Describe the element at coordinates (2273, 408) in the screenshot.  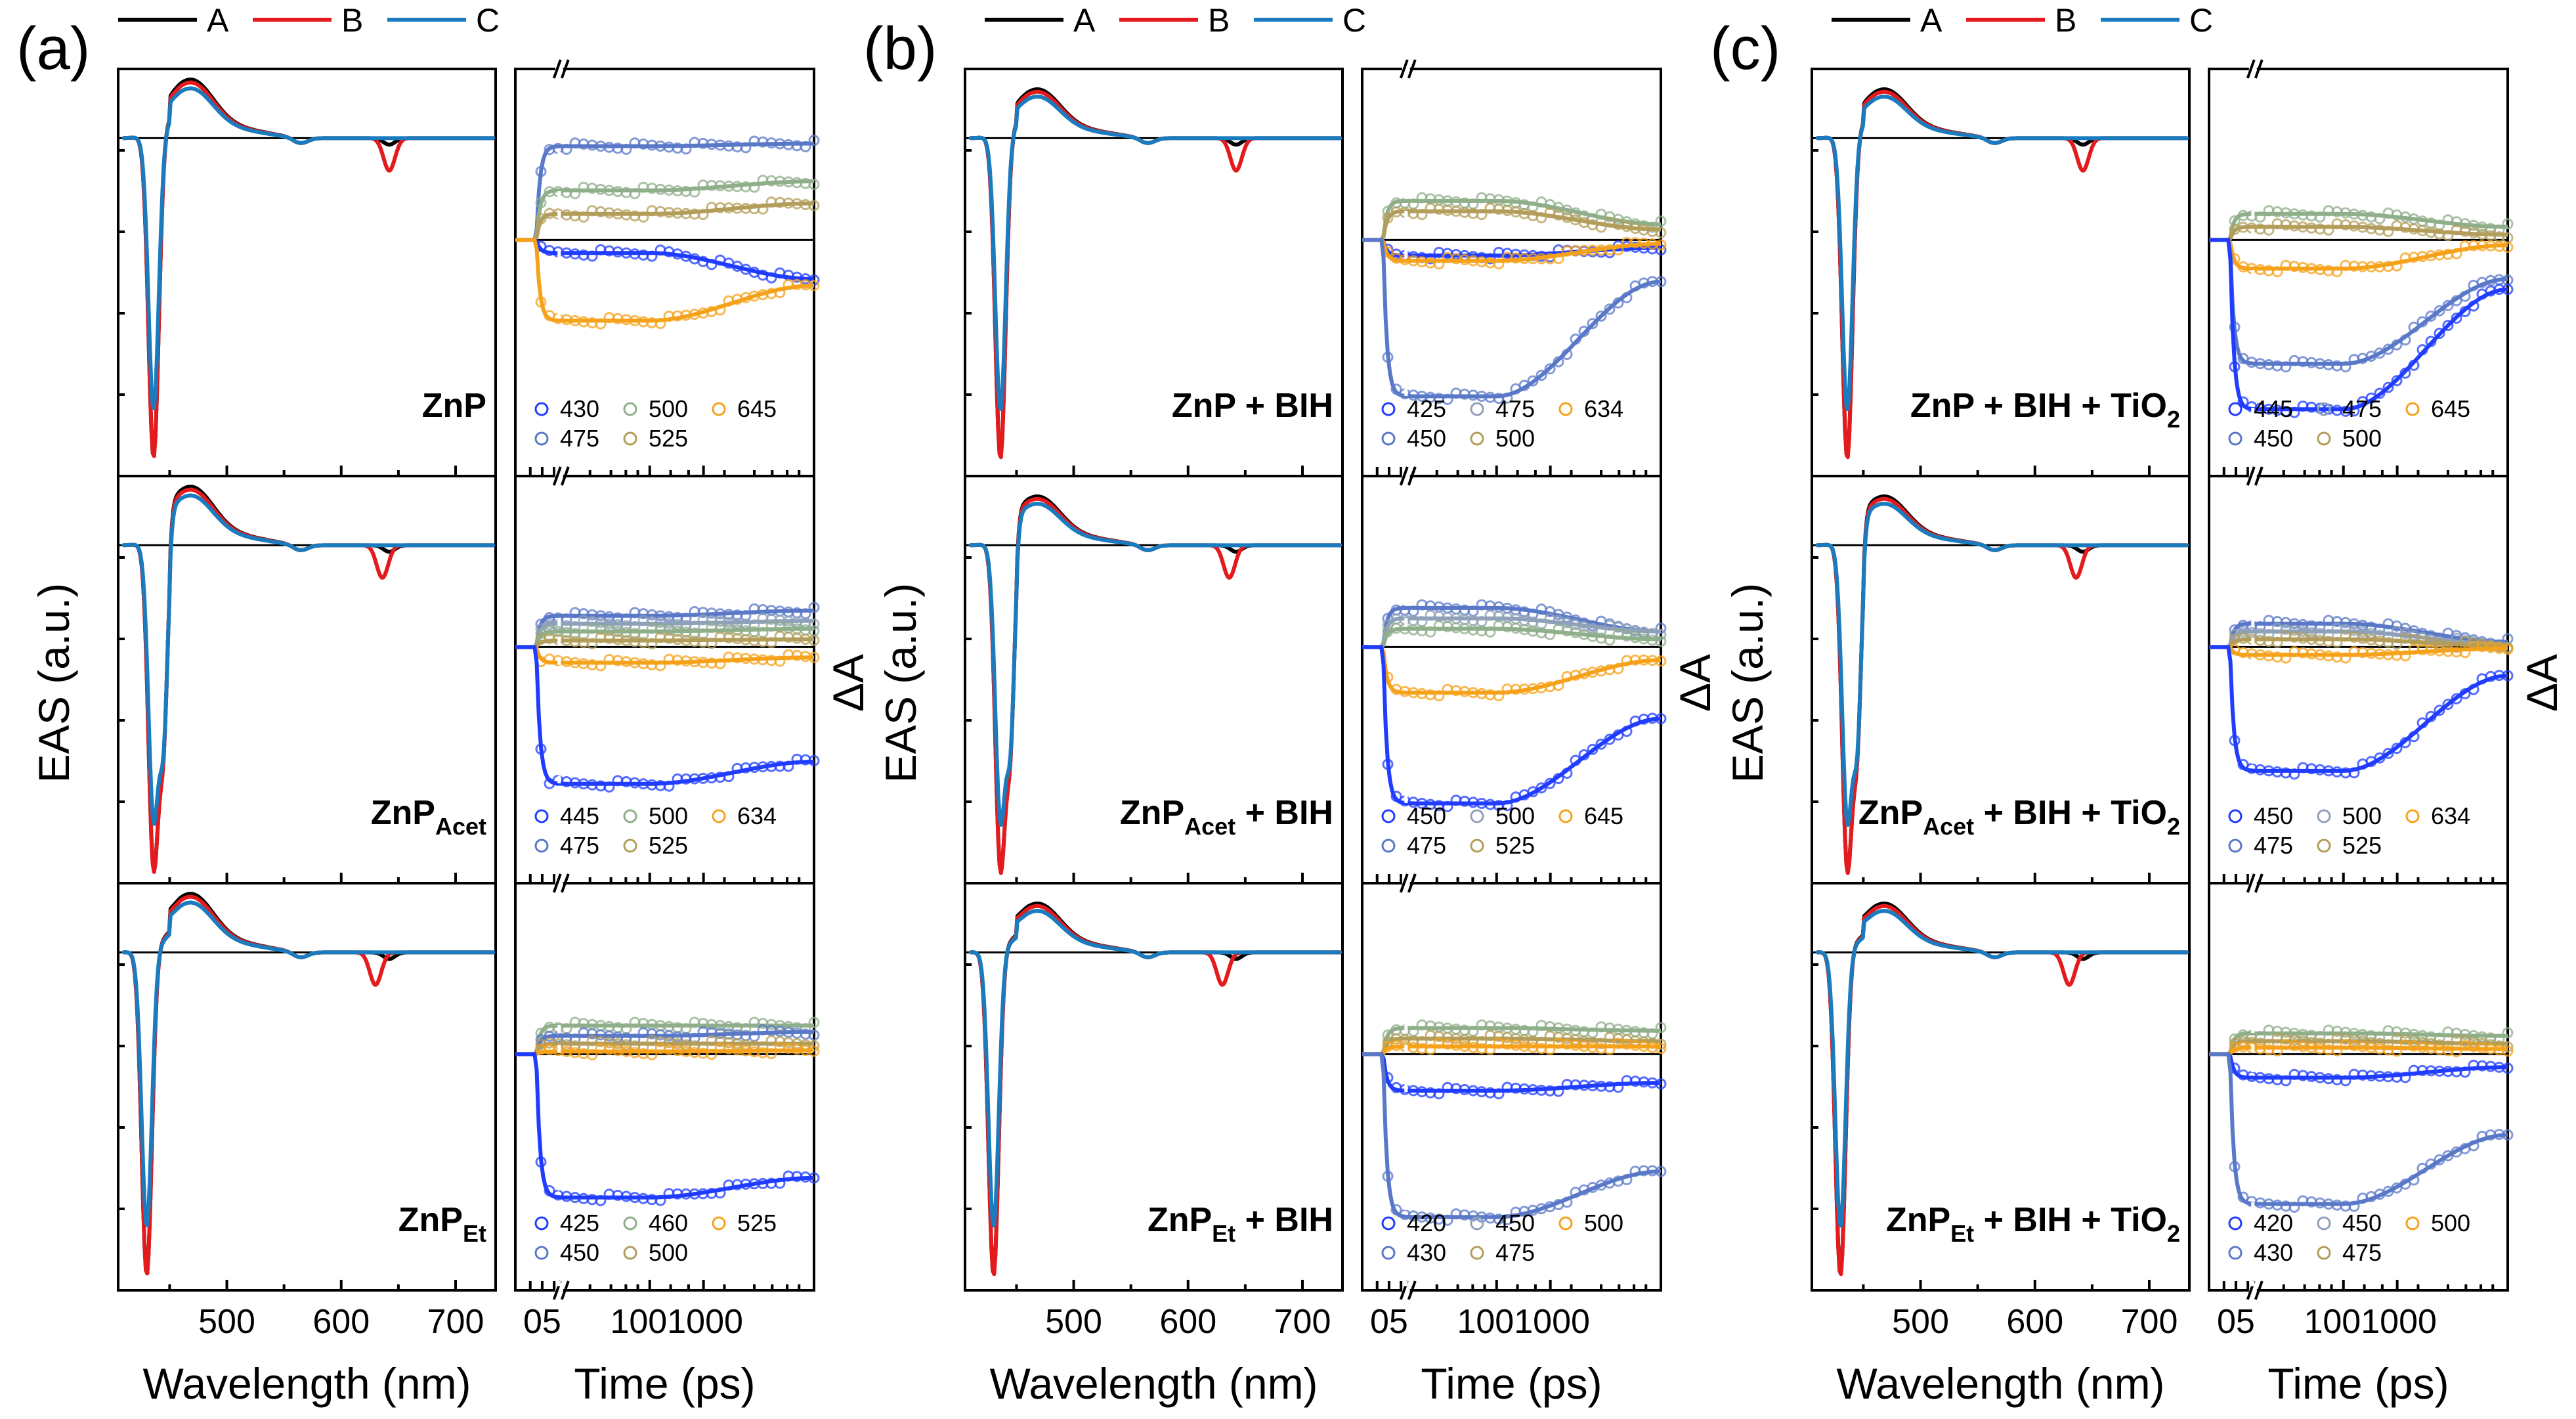
I see `probe-label: 445` at that location.